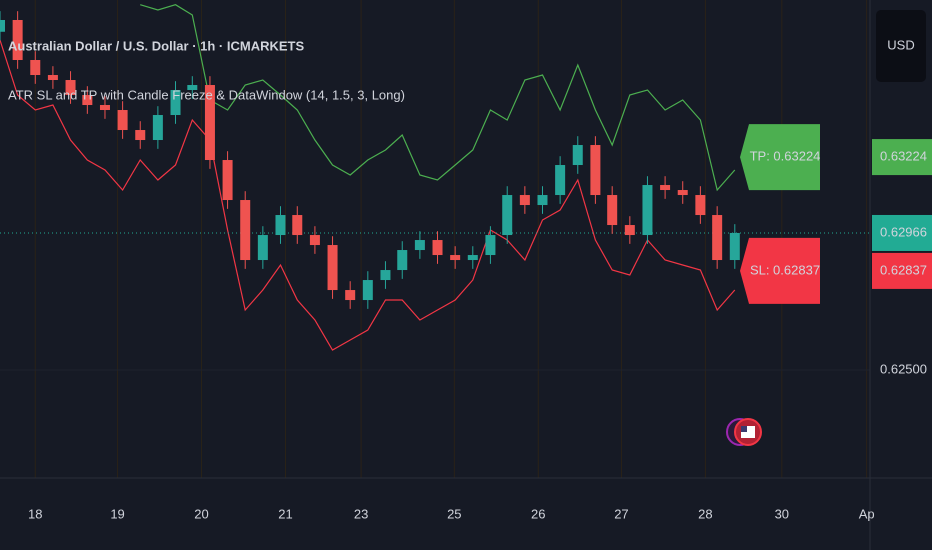 The height and width of the screenshot is (550, 932). I want to click on x-tick-label: 21, so click(285, 513).